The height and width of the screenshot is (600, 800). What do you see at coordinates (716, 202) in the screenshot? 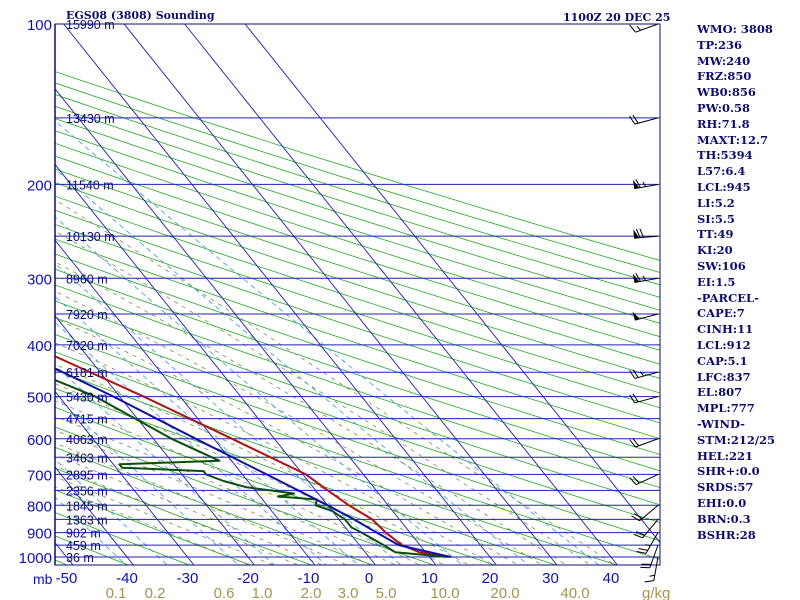
I see `index-line: LI:5.2` at bounding box center [716, 202].